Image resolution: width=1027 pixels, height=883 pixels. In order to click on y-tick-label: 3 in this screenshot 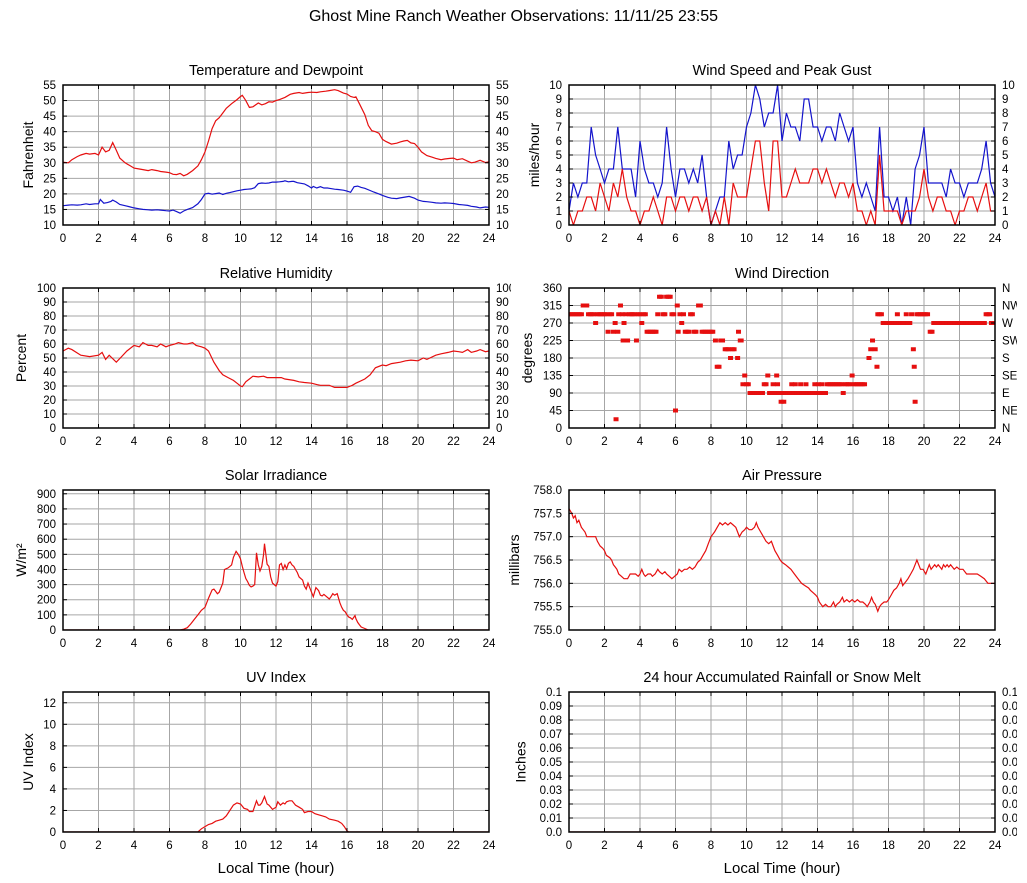, I will do `click(559, 184)`.